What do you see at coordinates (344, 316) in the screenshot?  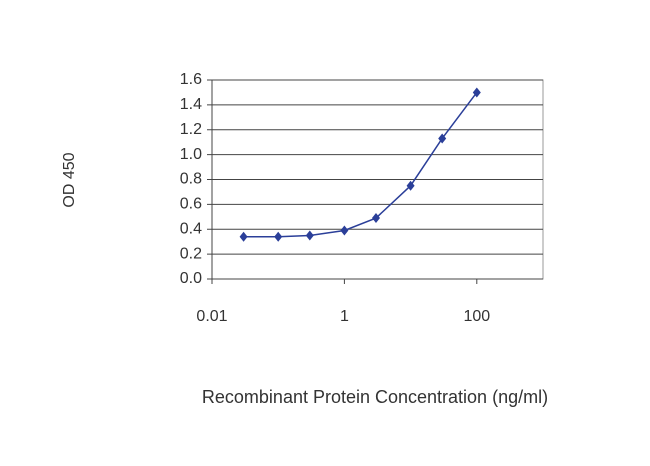 I see `x-tick-label: 1` at bounding box center [344, 316].